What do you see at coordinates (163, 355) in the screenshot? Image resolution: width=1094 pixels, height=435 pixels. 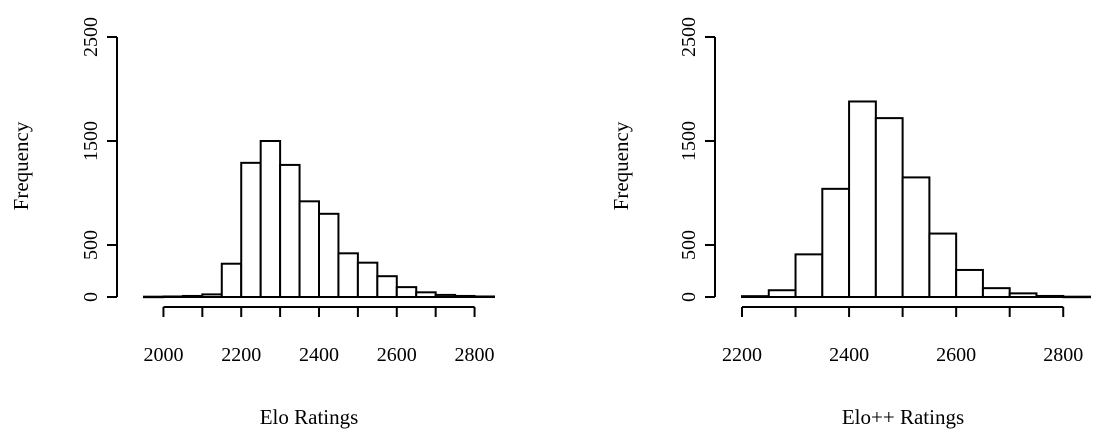 I see `x-tick-label: 2000` at bounding box center [163, 355].